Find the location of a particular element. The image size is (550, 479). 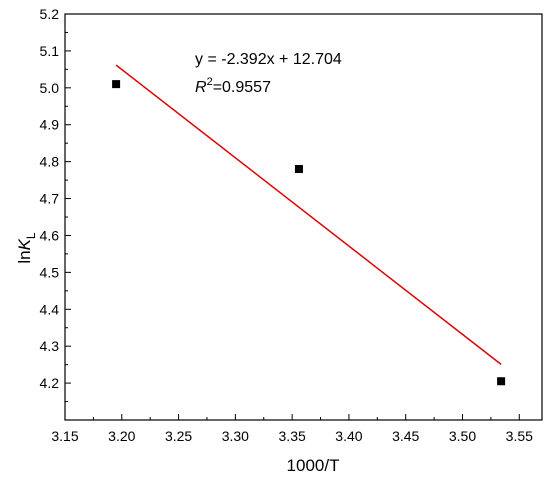

x-tick-label-3: 3.30 is located at coordinates (235, 436).